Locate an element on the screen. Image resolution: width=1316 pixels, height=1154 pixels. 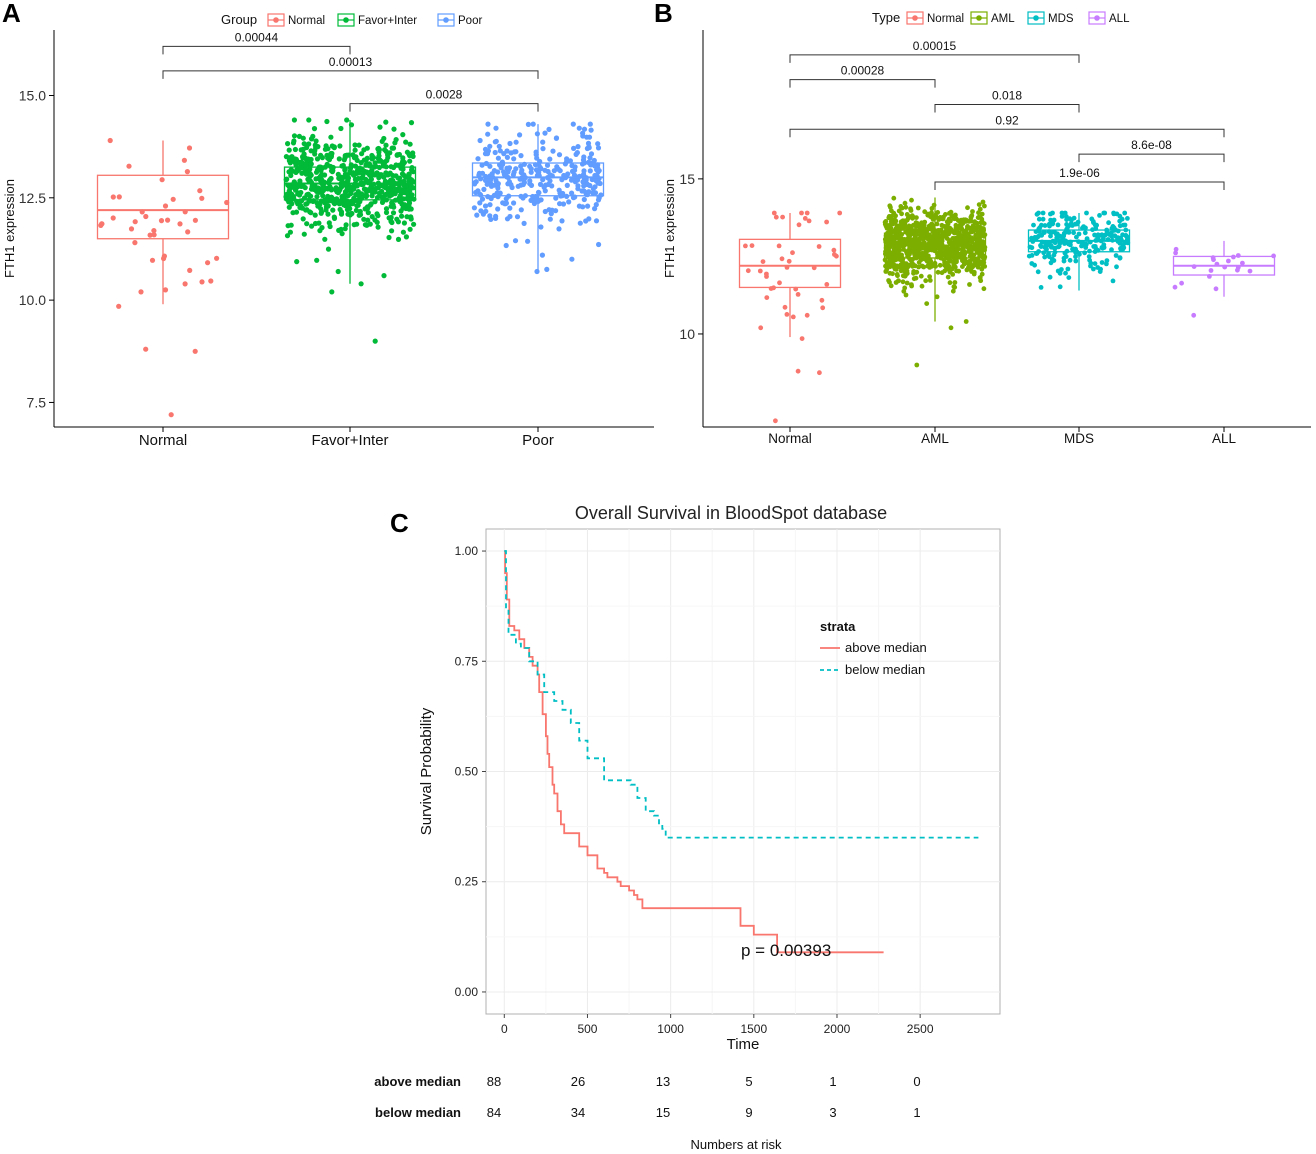
y-axis-title: Survival Probability is located at coordinates (426, 771).